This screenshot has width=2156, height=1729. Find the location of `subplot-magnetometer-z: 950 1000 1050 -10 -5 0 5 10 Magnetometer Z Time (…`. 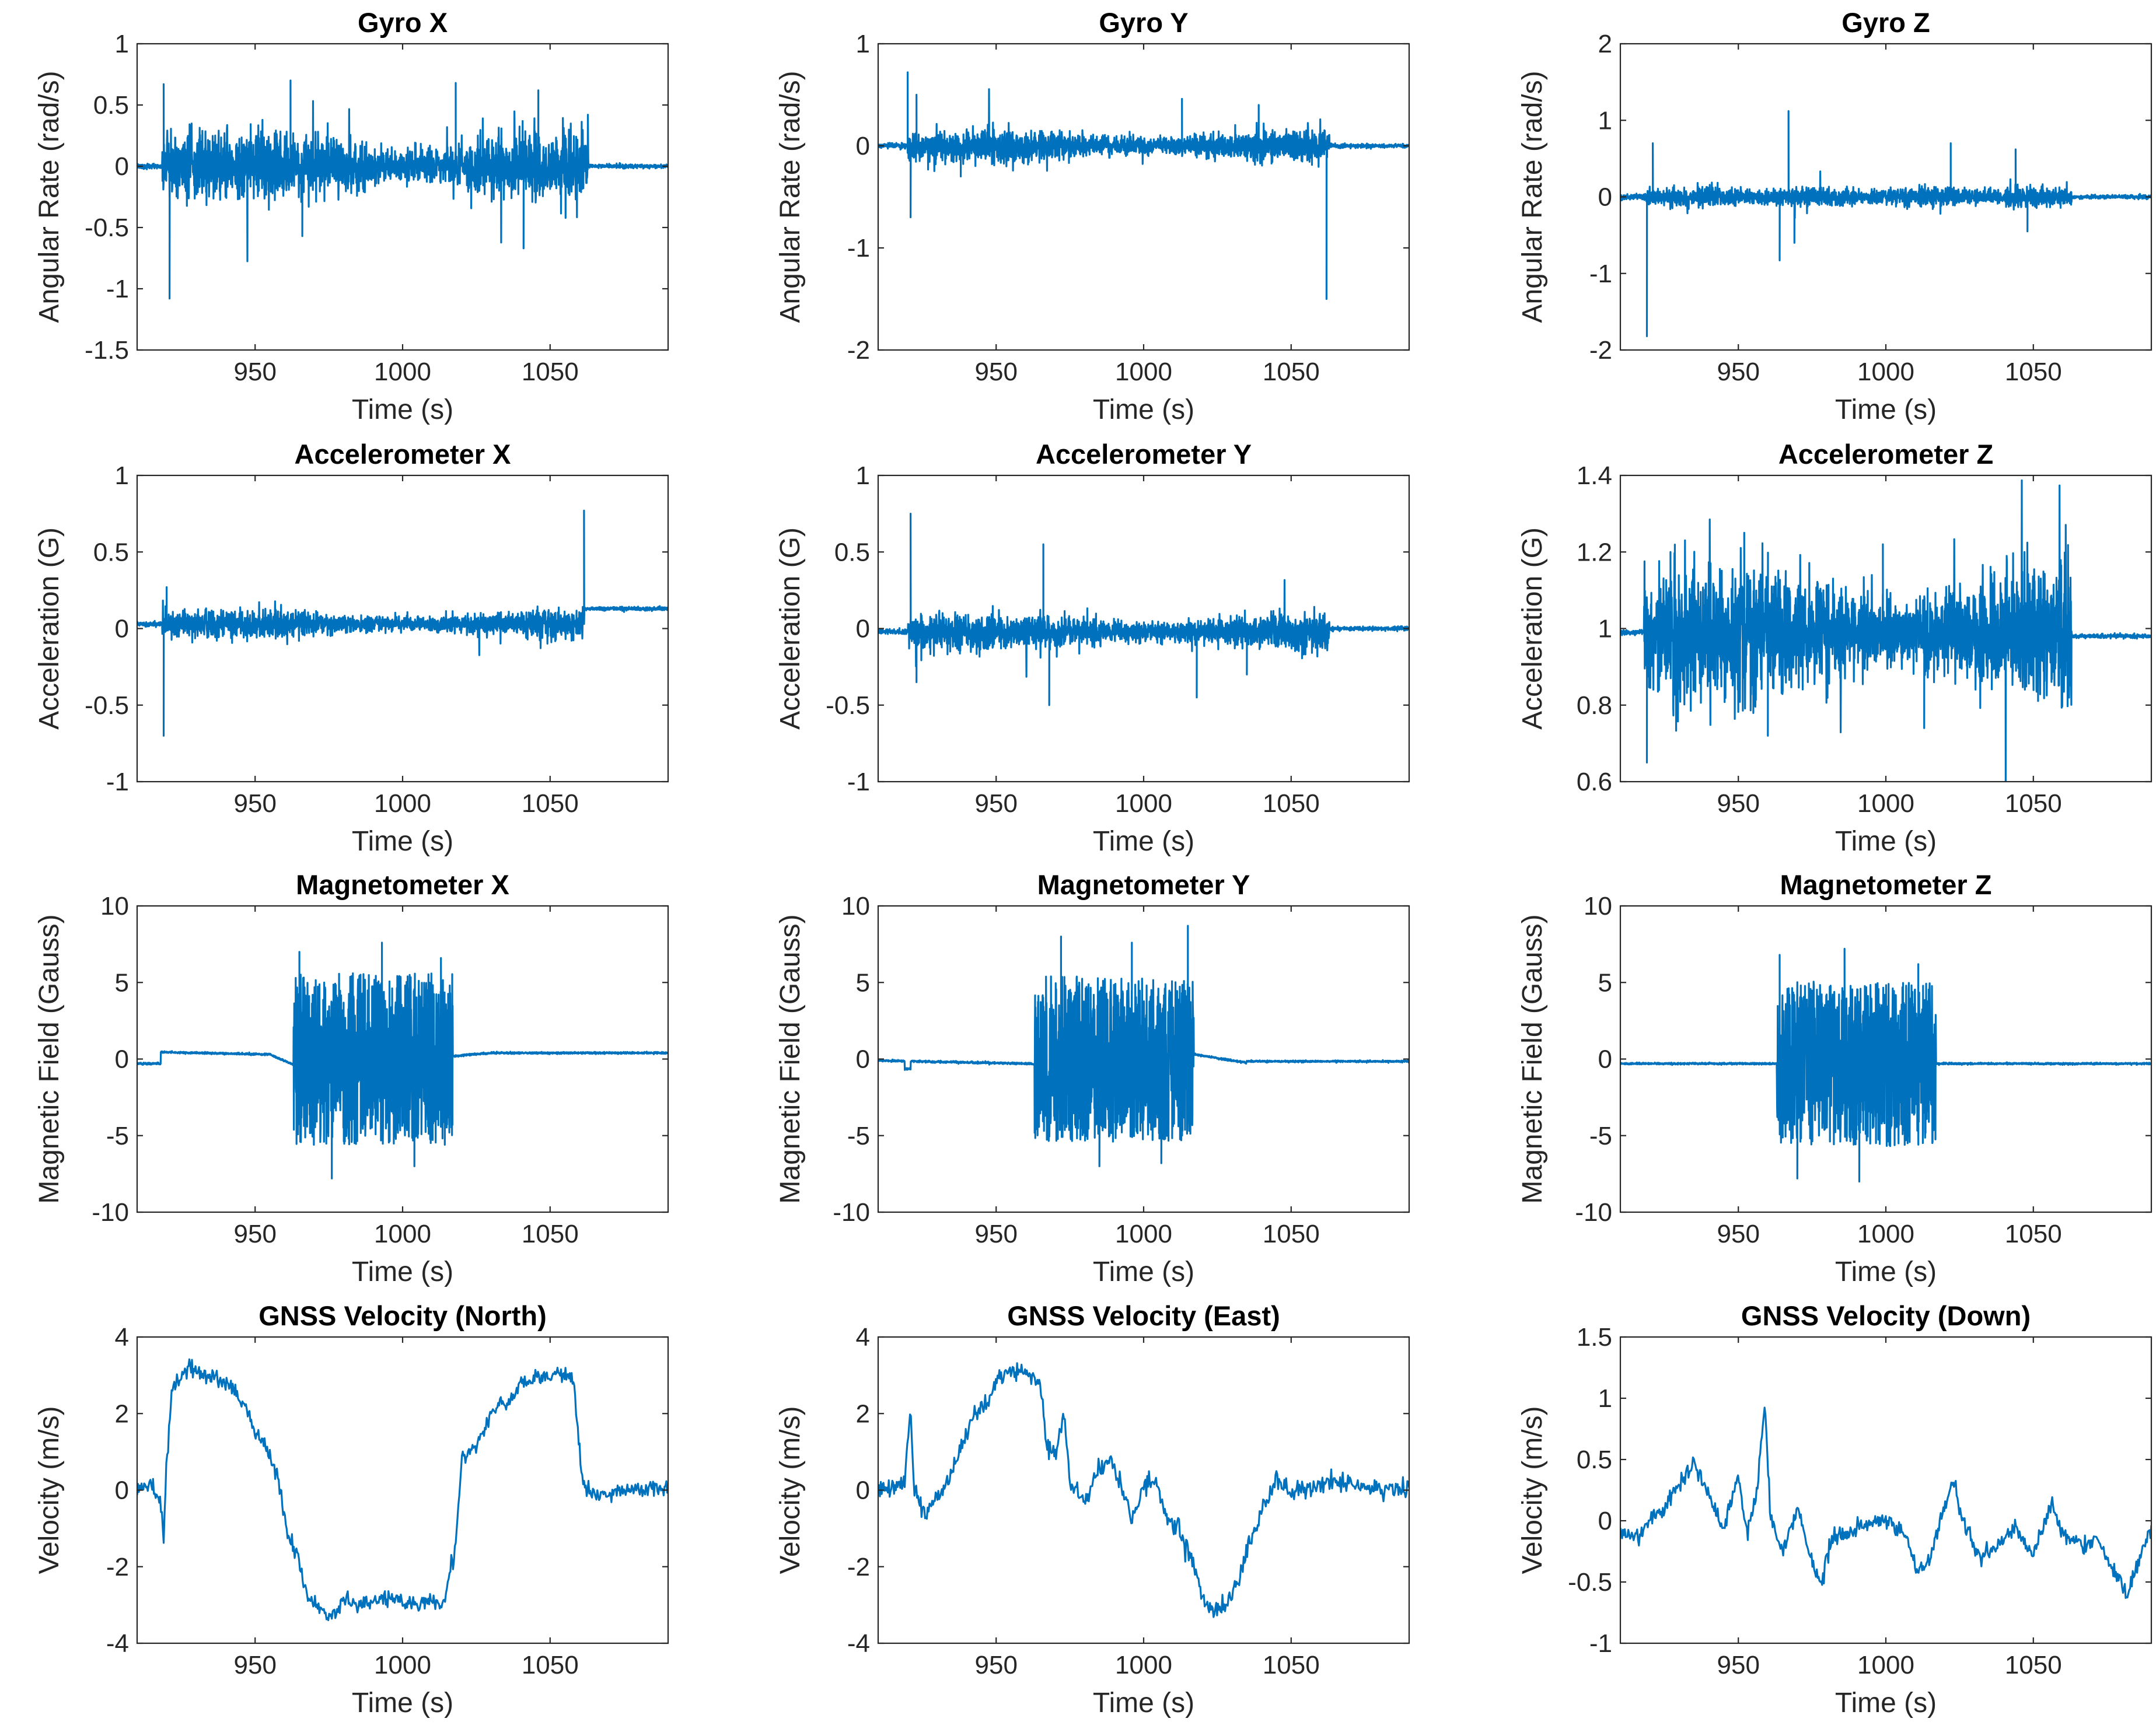

subplot-magnetometer-z: 950 1000 1050 -10 -5 0 5 10 Magnetometer Z Time (… is located at coordinates (1834, 1078).